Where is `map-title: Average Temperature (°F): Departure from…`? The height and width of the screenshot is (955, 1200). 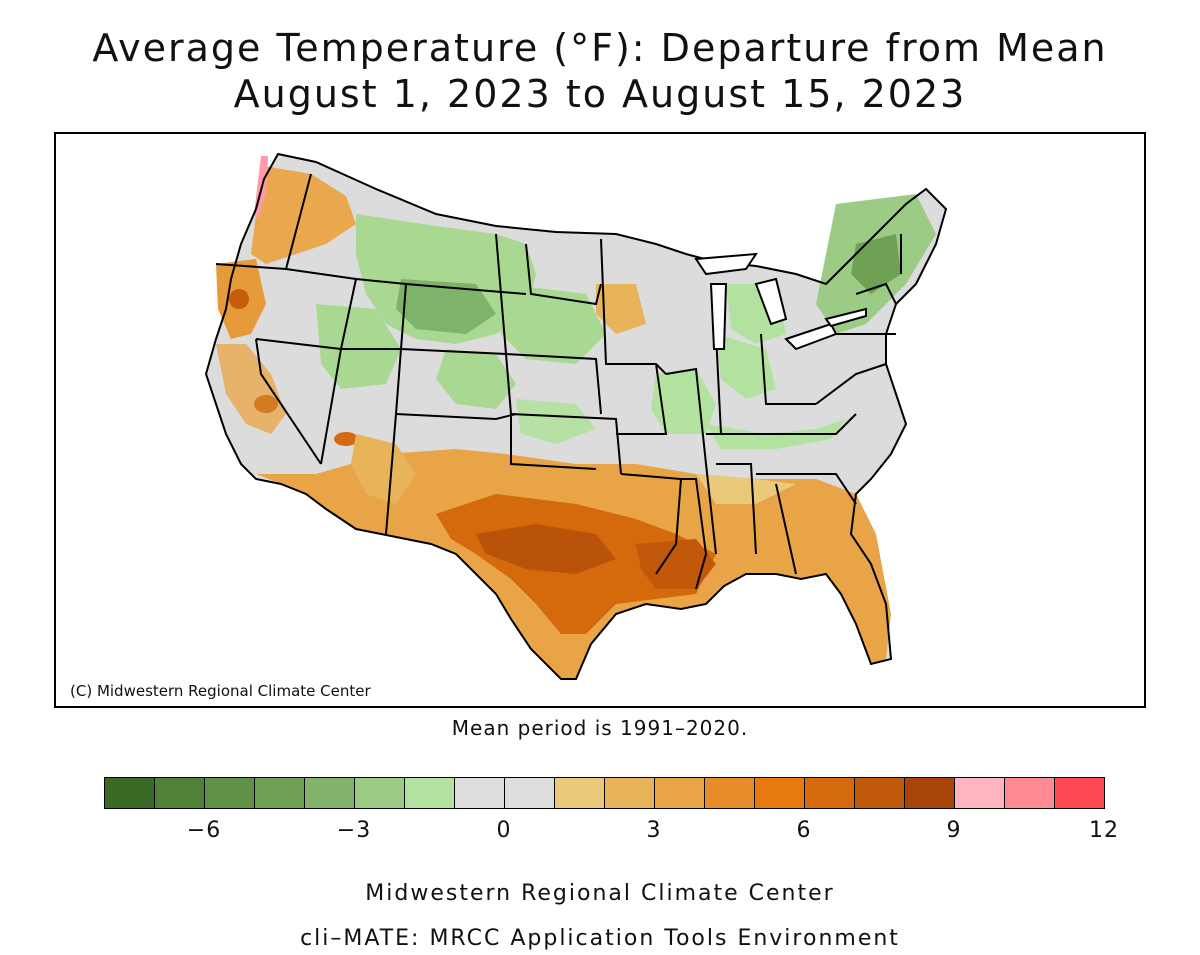
map-title: Average Temperature (°F): Departure from… is located at coordinates (600, 48).